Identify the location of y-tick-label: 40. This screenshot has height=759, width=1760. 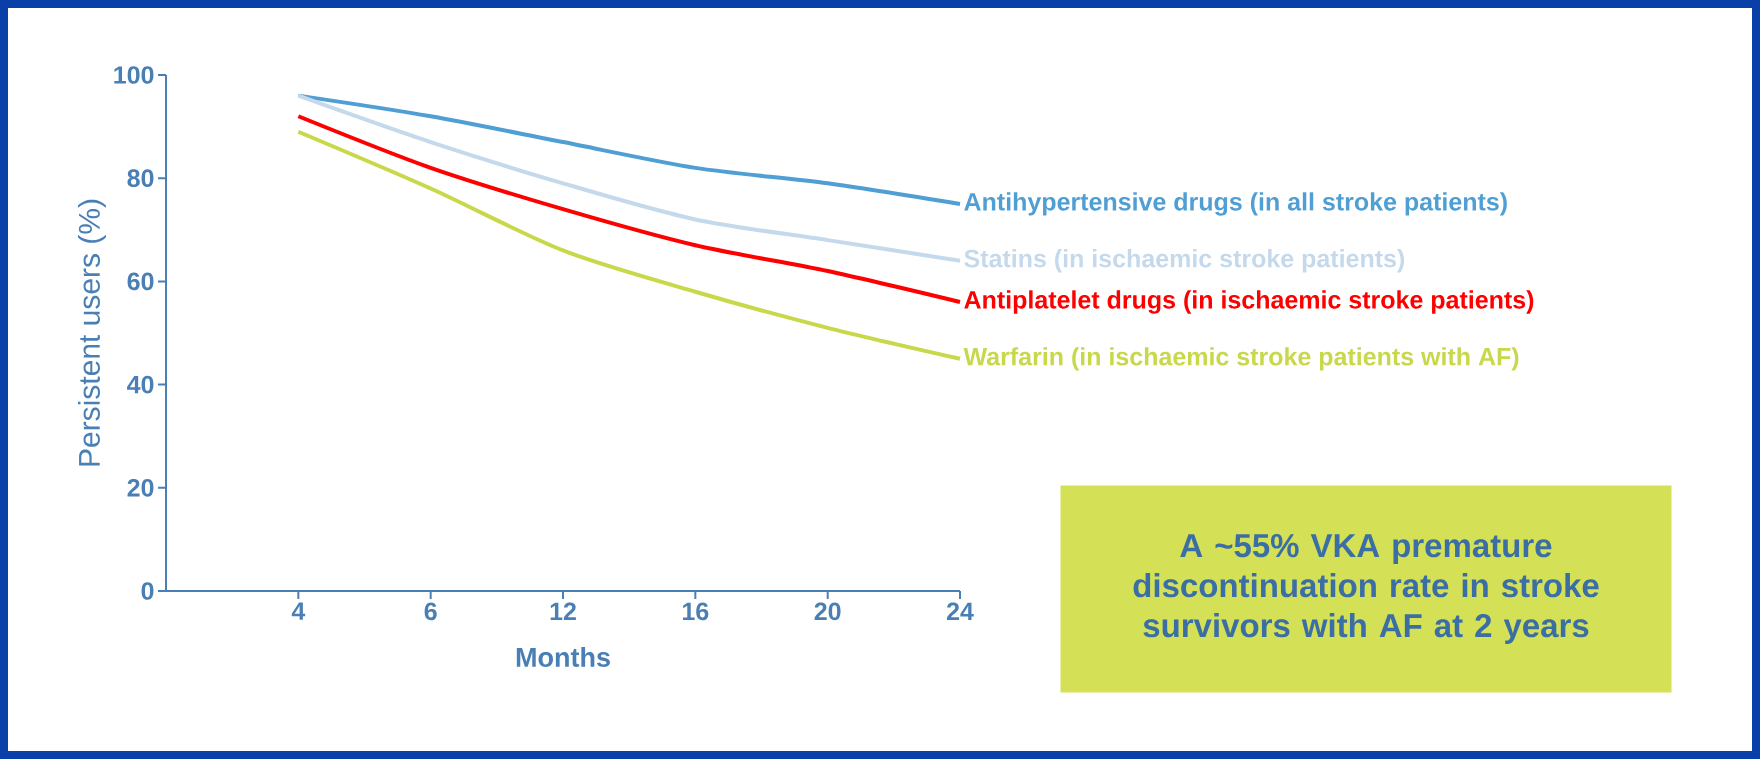
(140, 384).